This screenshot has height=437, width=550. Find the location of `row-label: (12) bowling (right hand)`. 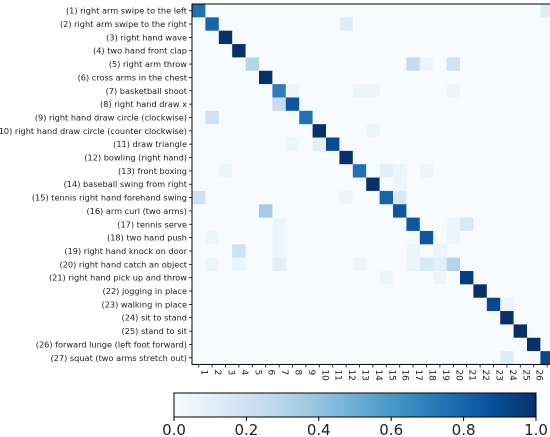

row-label: (12) bowling (right hand) is located at coordinates (135, 158).